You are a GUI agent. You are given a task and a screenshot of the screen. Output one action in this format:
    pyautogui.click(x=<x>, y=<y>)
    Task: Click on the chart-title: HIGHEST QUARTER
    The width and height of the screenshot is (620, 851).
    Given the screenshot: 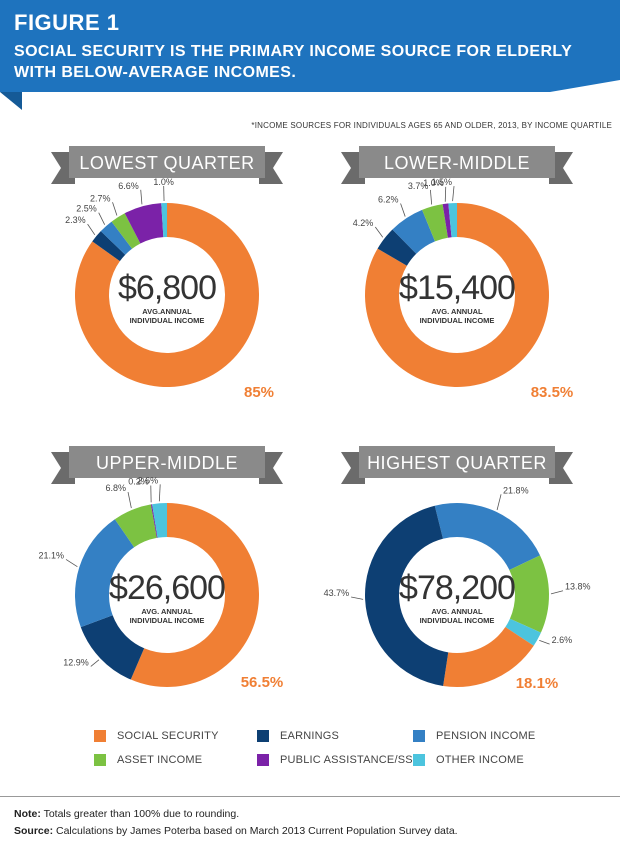 What is the action you would take?
    pyautogui.click(x=457, y=463)
    